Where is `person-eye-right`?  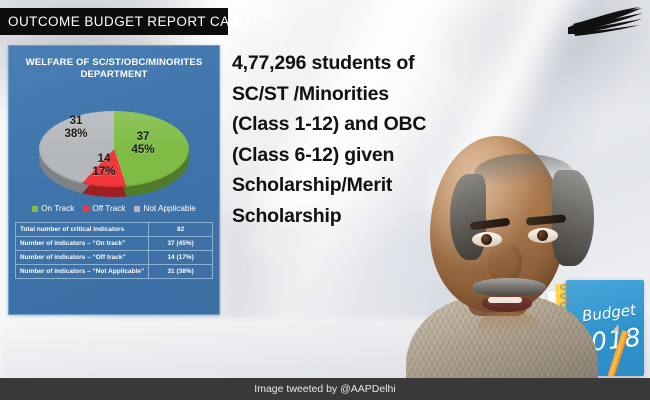
person-eye-right is located at coordinates (543, 235).